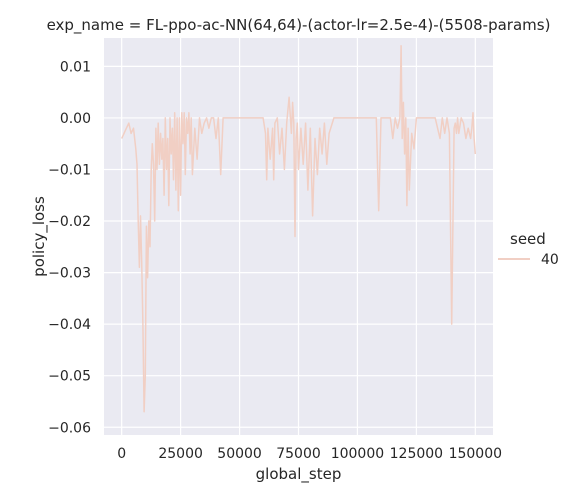 The width and height of the screenshot is (572, 500). I want to click on y-tick-label: −0.05, so click(69, 377).